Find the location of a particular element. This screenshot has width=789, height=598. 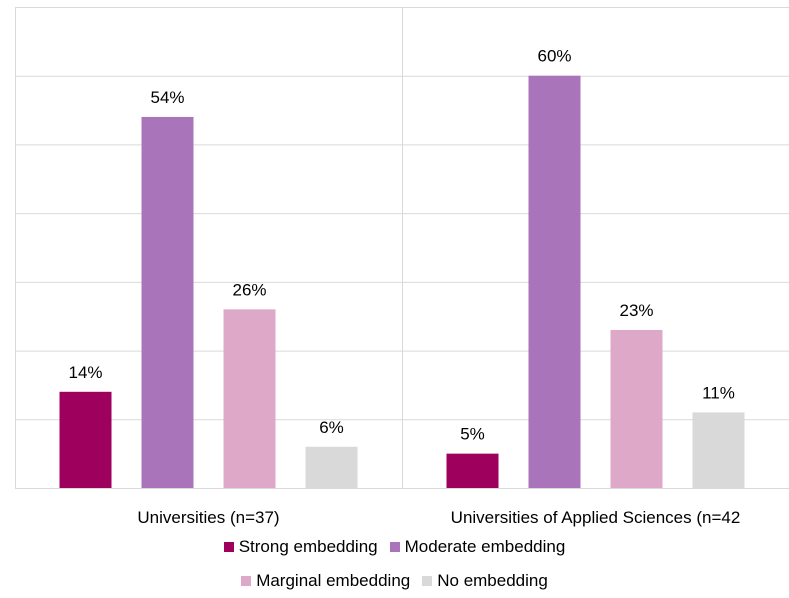

legend-label-moderate: Moderate embedding is located at coordinates (485, 546).